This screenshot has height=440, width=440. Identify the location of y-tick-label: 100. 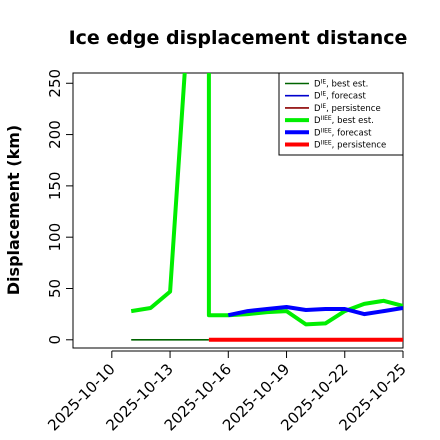
(55, 237).